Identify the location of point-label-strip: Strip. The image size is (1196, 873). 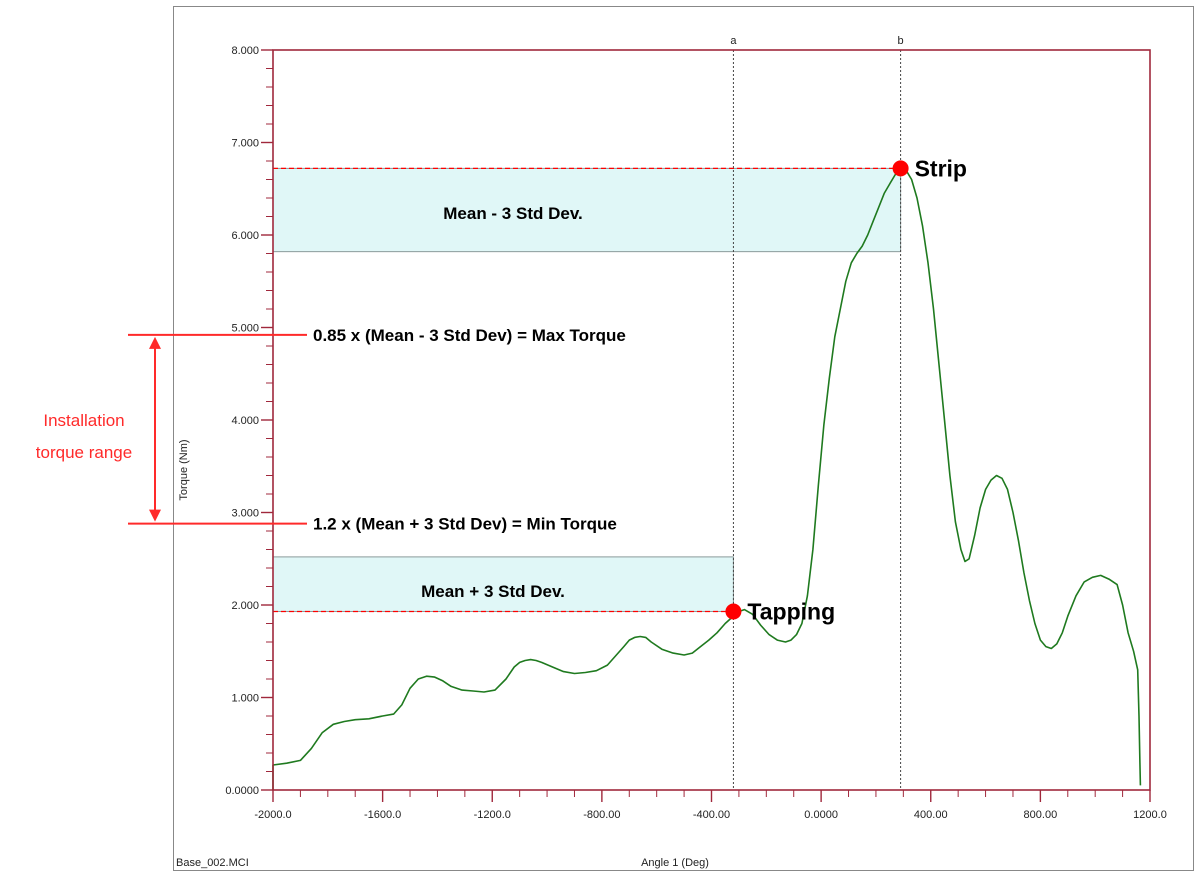
(941, 168).